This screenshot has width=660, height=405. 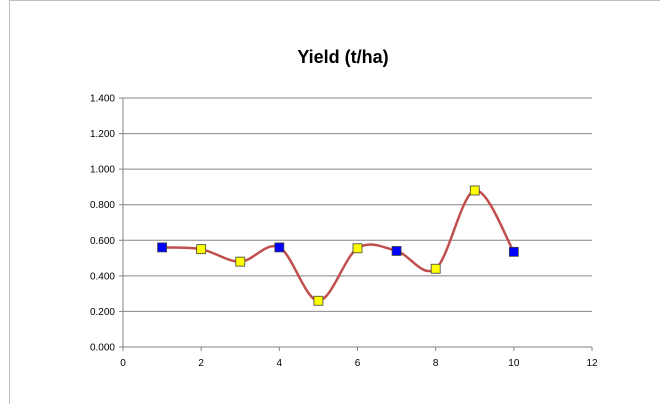 I want to click on x-tick-label: 6, so click(x=358, y=363).